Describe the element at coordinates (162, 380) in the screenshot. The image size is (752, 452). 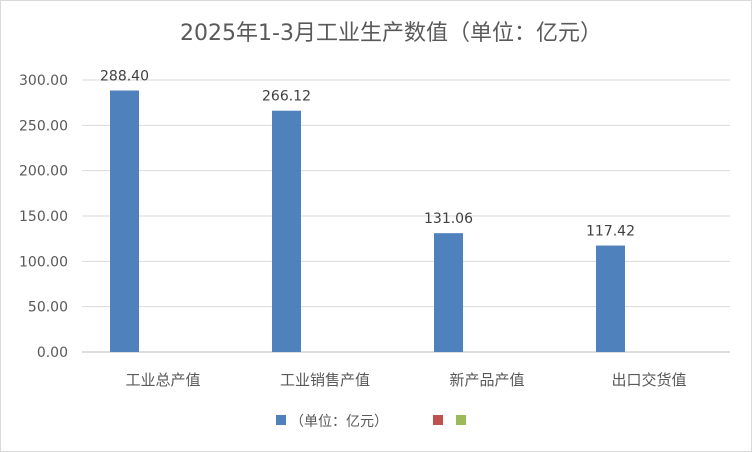
I see `x-category-label: 工业总产值` at that location.